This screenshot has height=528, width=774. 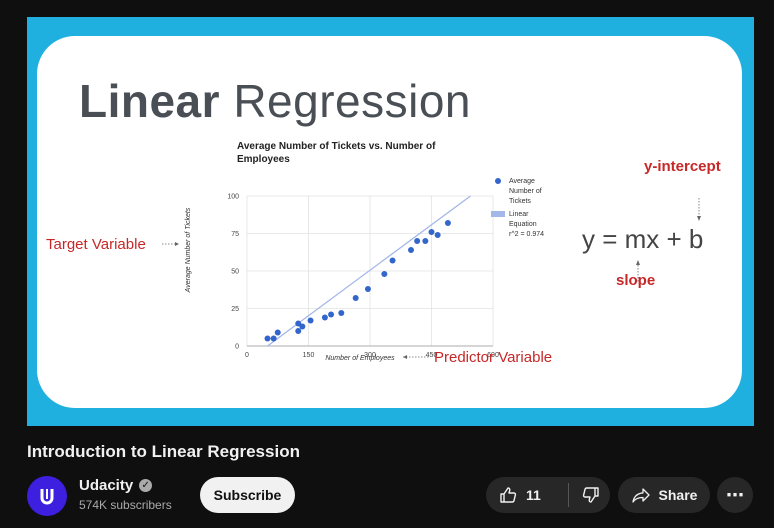 I want to click on legend-points-label-2: Number of, so click(x=525, y=191).